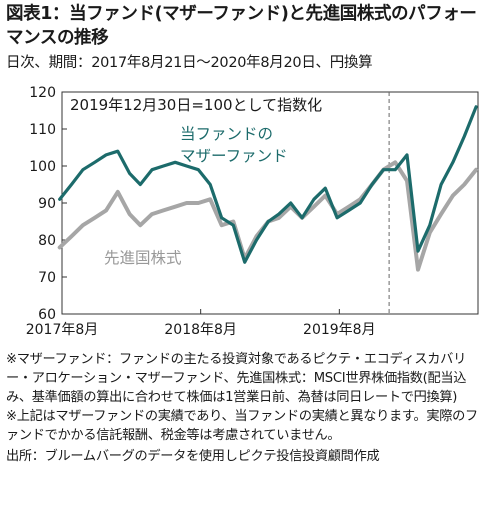 This screenshot has height=526, width=496. What do you see at coordinates (226, 134) in the screenshot?
I see `fund-series-label-line1: 当ファンドの` at bounding box center [226, 134].